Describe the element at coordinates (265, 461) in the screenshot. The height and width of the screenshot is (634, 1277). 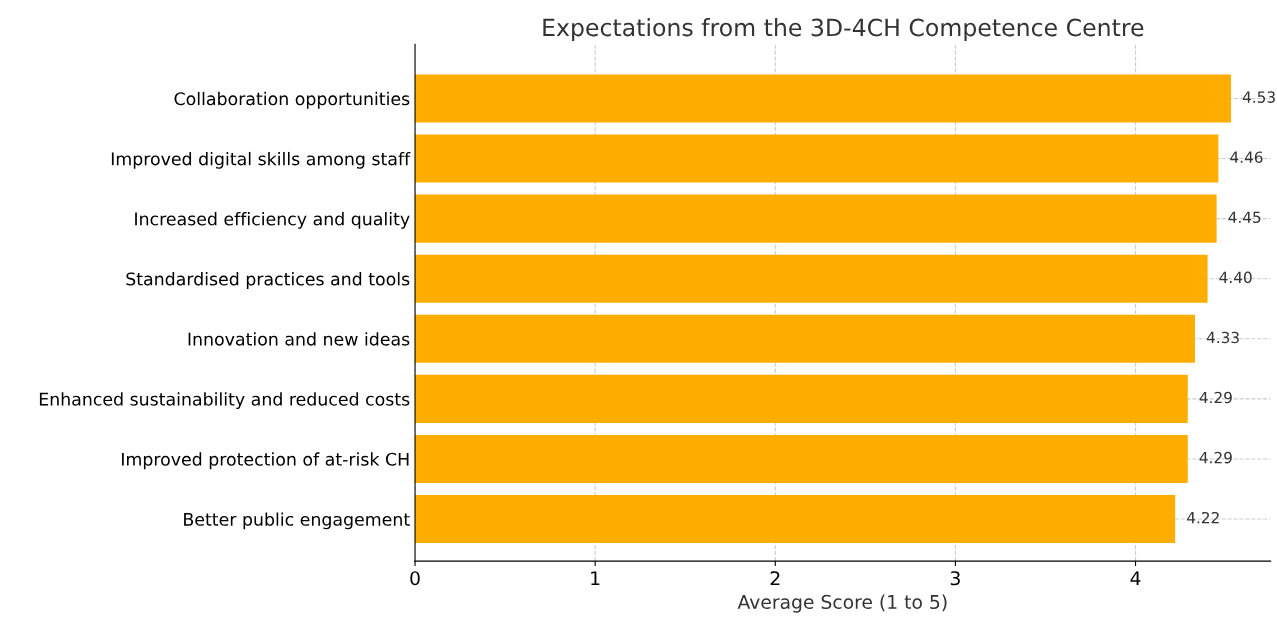
I see `y-tick-label: Improved protection of at-risk CH` at that location.